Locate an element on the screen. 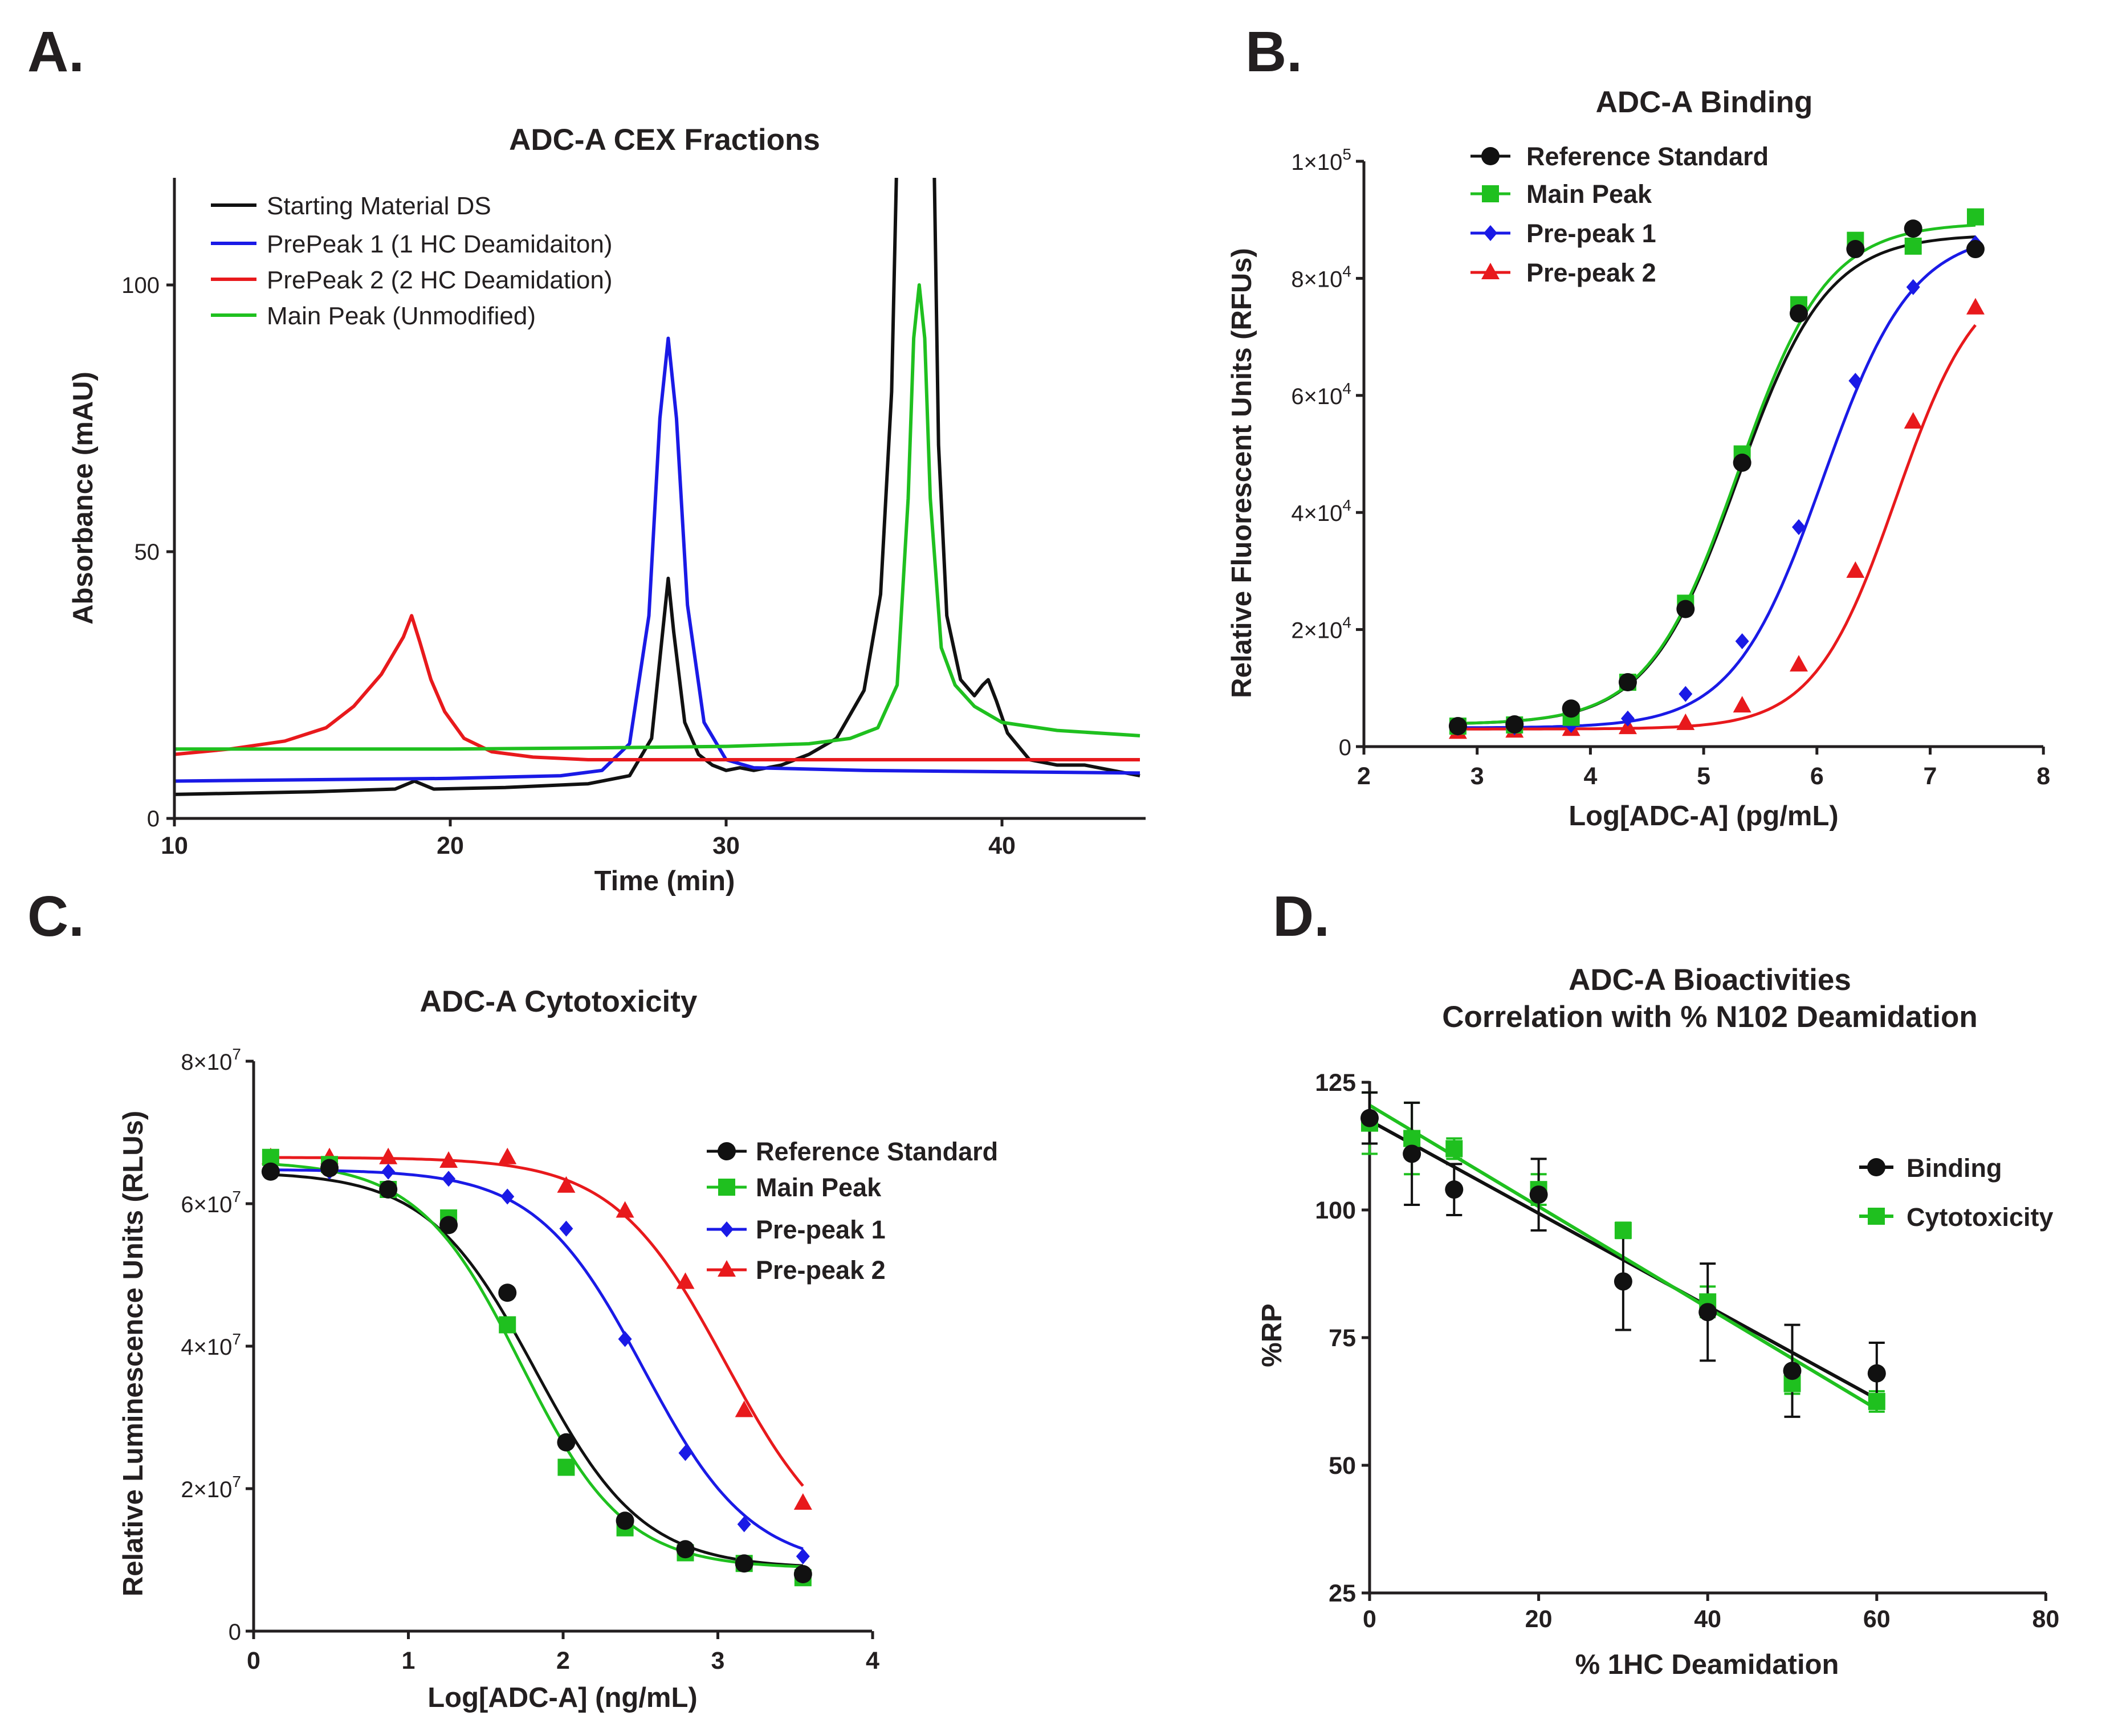 The height and width of the screenshot is (1736, 2102). panel-c-ytick-label-3: 6×10⁷ is located at coordinates (211, 1203).